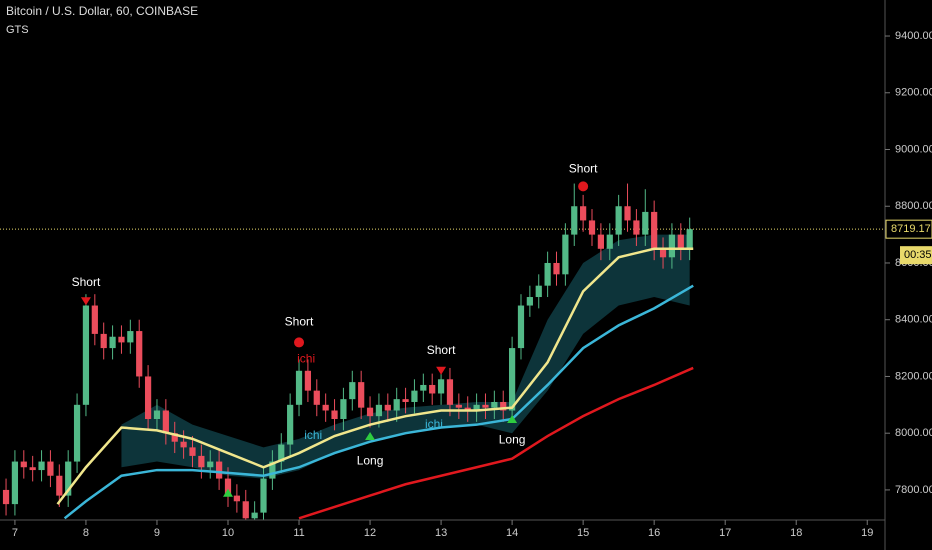 The image size is (932, 550). I want to click on last-price-box, so click(908, 229).